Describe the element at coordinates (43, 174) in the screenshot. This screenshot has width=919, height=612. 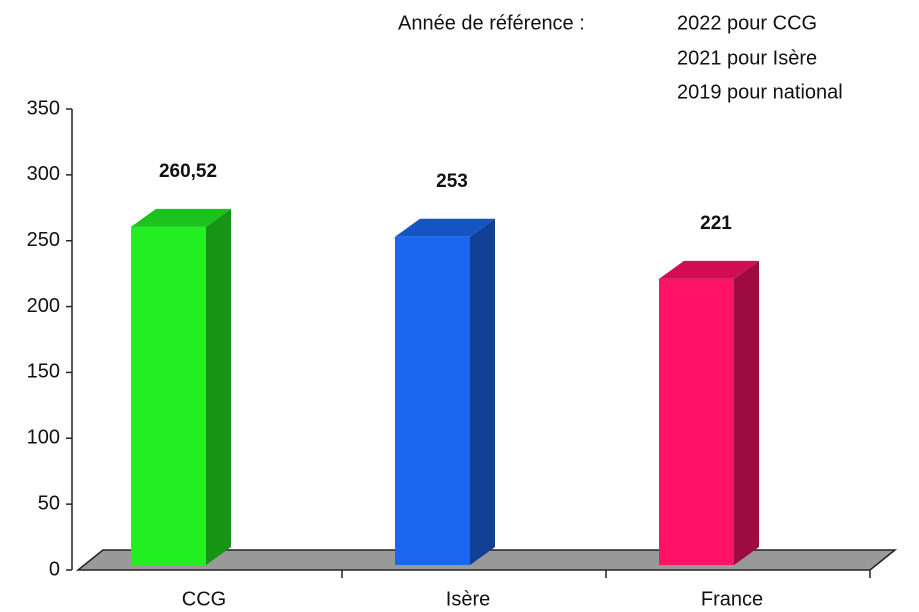
I see `y-tick-label: 300` at that location.